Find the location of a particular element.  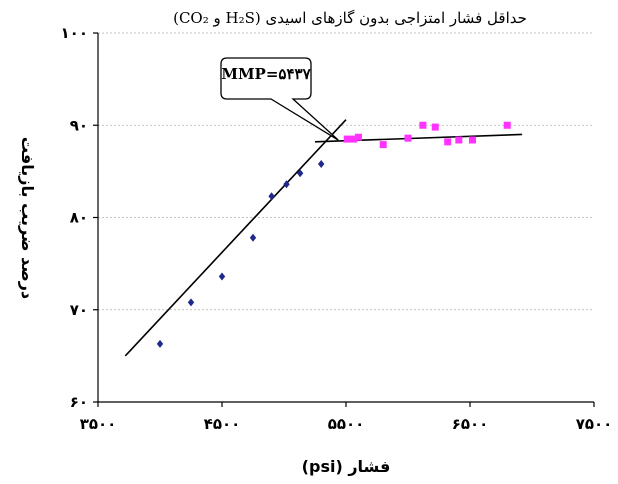

y-axis-title: درصد ضریب بازیافت is located at coordinates (27, 218).